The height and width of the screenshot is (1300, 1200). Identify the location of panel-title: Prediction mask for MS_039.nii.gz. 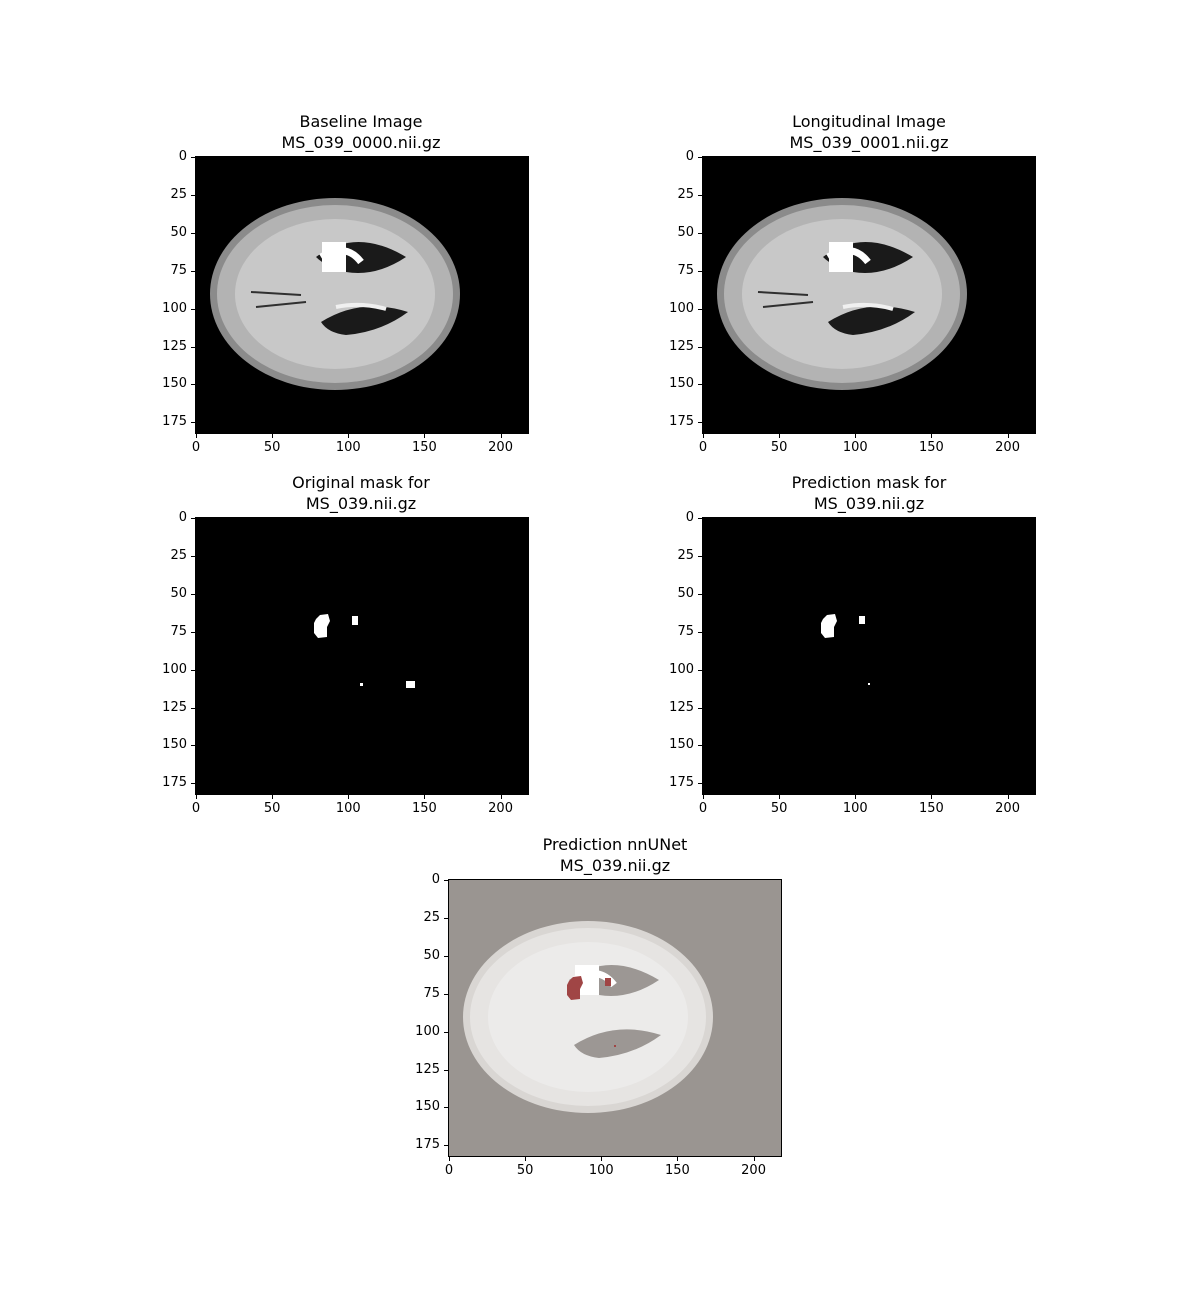
(869, 493).